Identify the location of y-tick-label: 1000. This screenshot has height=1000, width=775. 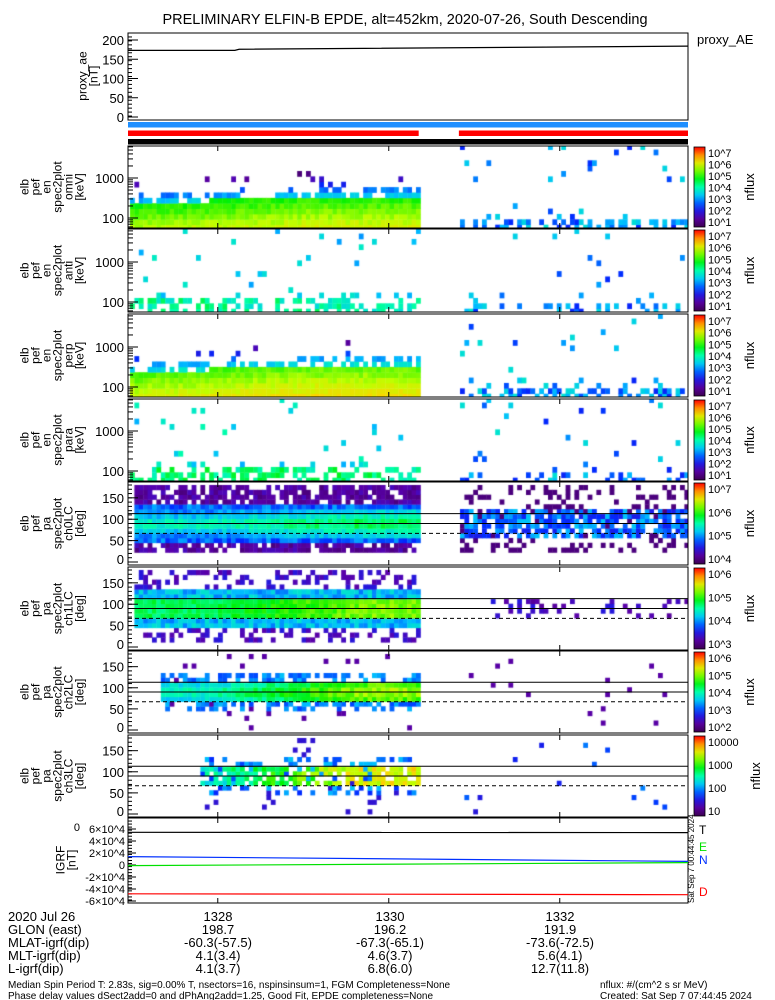
(109, 347).